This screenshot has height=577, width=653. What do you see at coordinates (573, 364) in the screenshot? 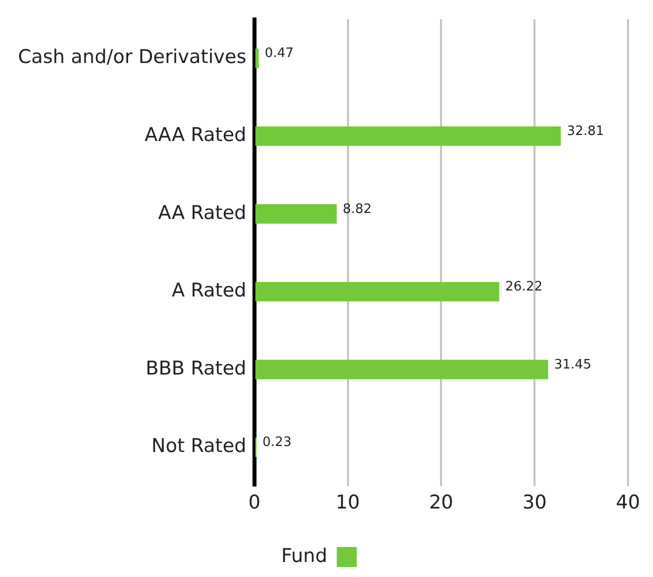
I see `data-label: 31.45` at bounding box center [573, 364].